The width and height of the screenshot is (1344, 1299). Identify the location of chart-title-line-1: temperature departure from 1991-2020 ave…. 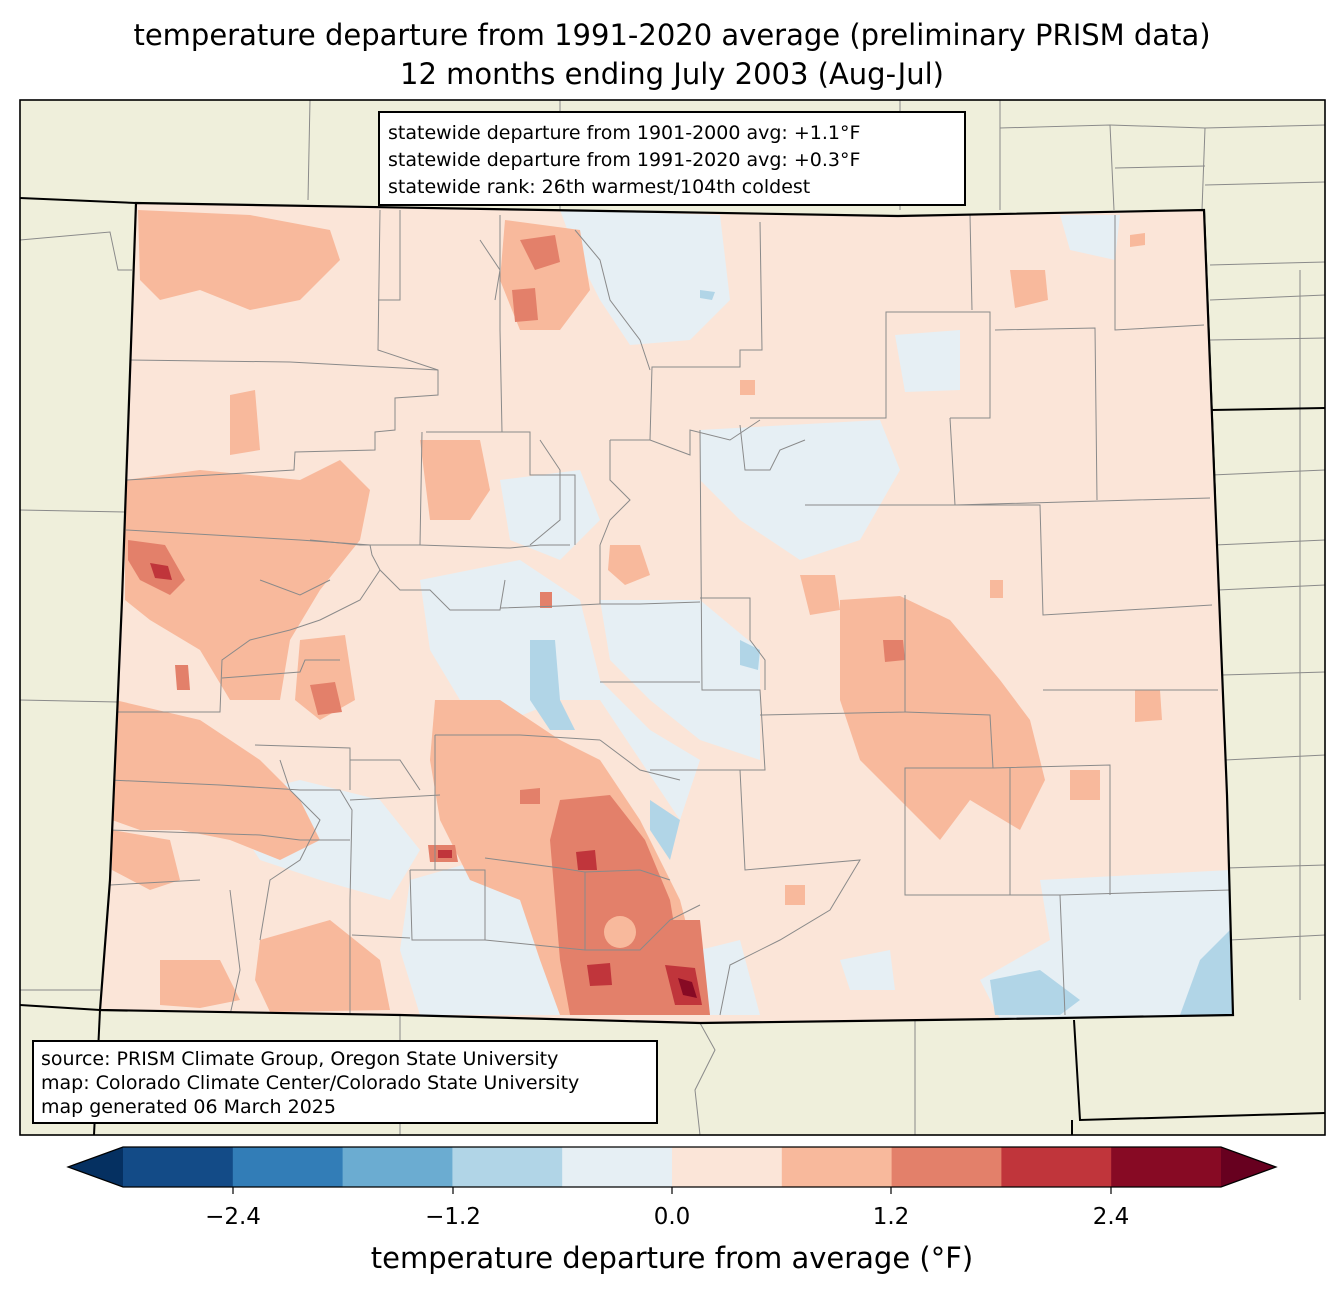
(672, 35).